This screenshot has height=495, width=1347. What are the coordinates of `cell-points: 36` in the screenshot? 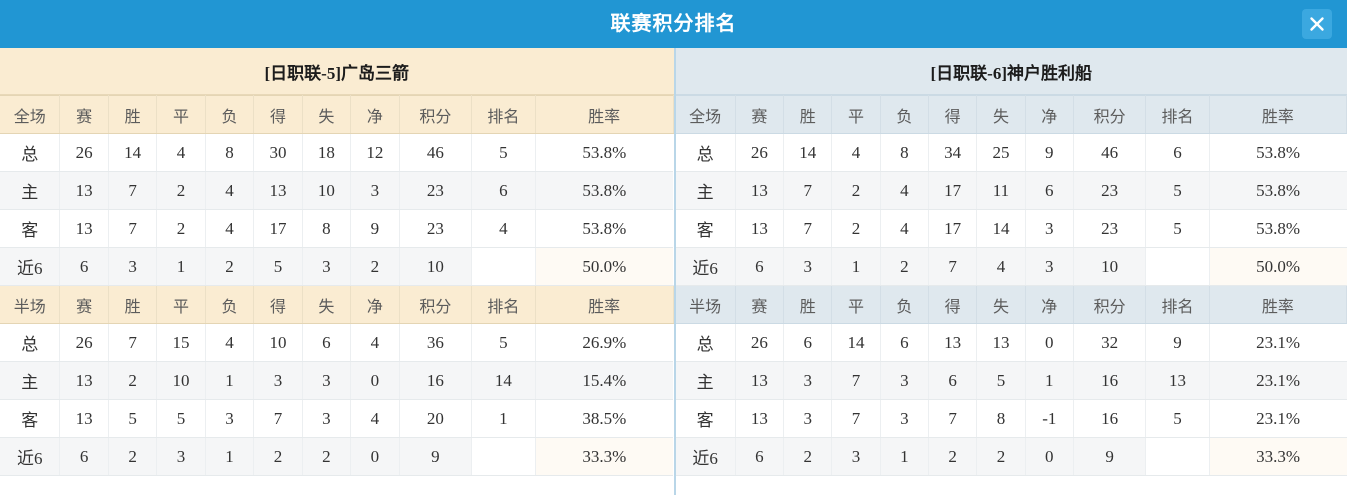 It's located at (436, 342).